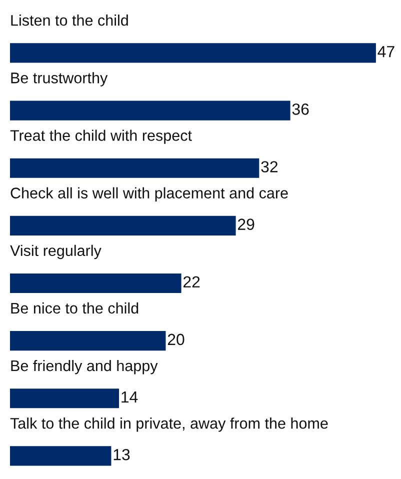  What do you see at coordinates (386, 52) in the screenshot?
I see `data-label: 47` at bounding box center [386, 52].